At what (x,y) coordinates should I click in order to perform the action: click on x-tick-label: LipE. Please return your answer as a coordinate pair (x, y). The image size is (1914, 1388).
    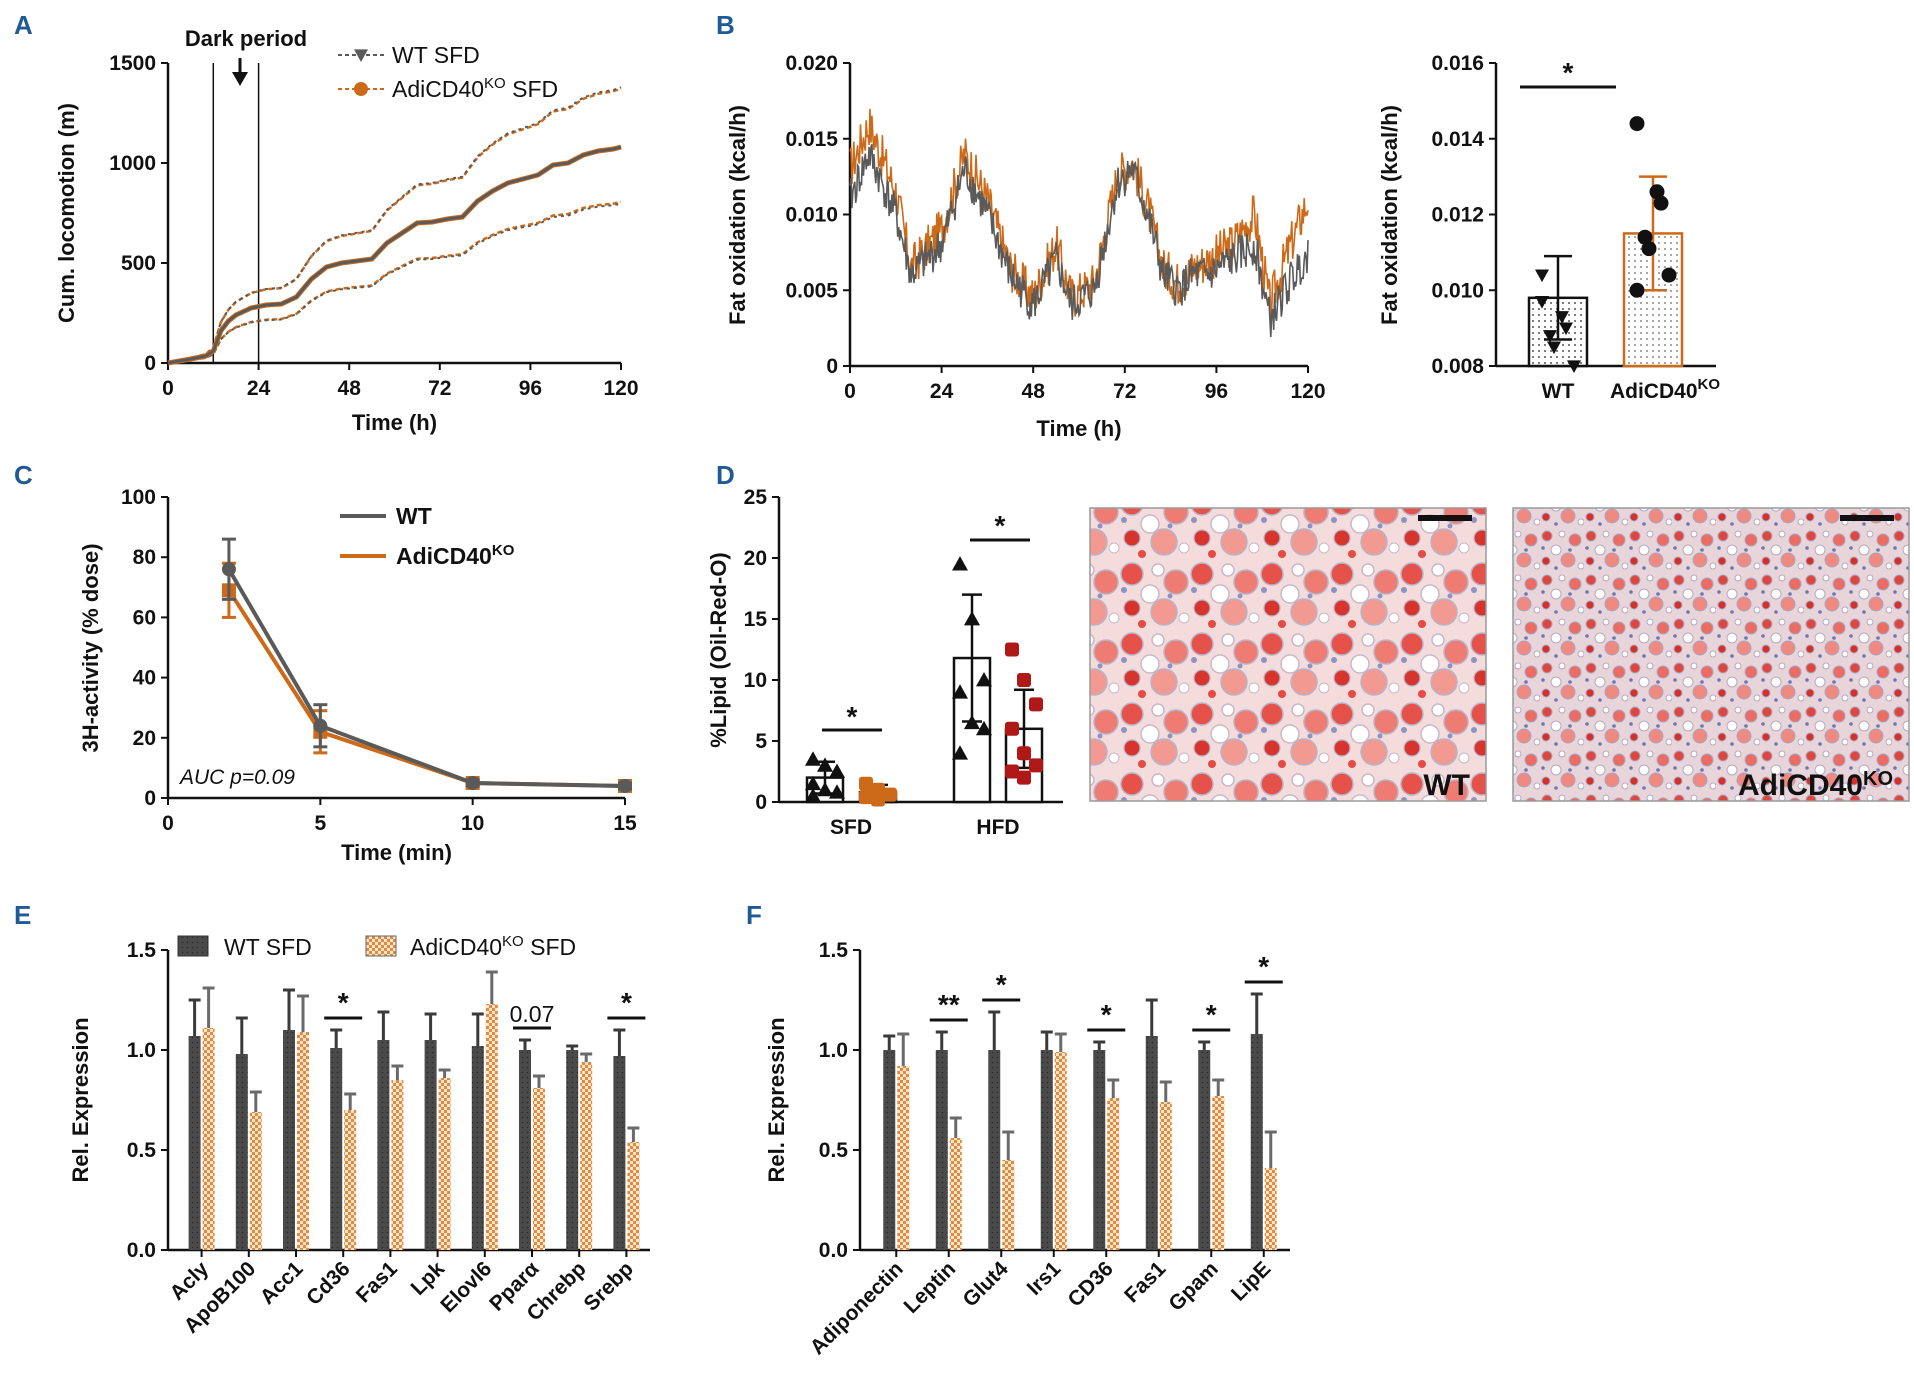
    Looking at the image, I should click on (1251, 1281).